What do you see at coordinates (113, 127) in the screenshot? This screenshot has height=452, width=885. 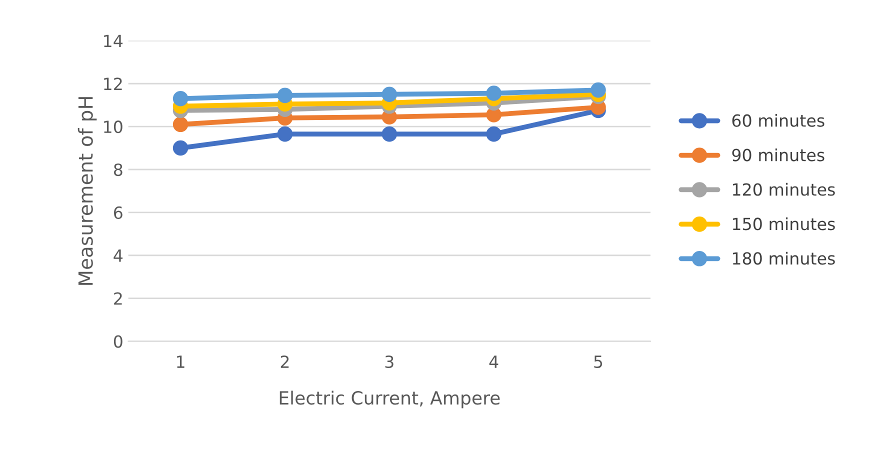 I see `y-tick-label: 10` at bounding box center [113, 127].